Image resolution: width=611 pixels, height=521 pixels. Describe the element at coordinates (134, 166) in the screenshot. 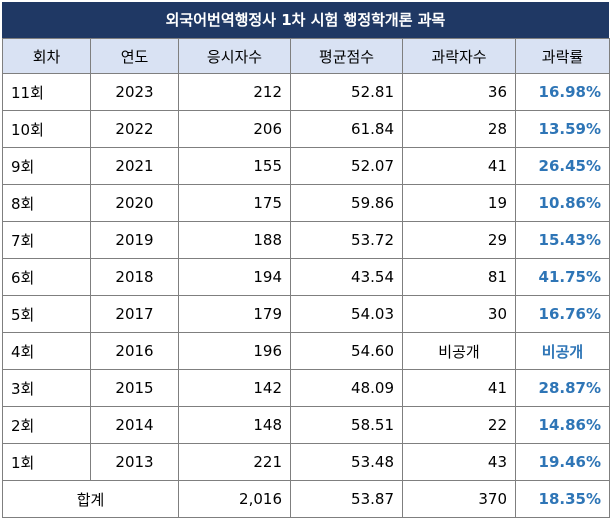

I see `year-cell: 2021` at that location.